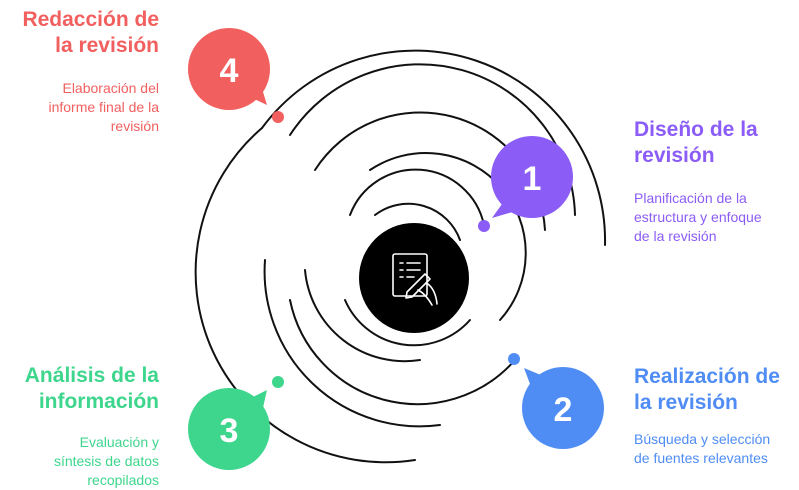 The width and height of the screenshot is (799, 490). I want to click on step-1-title: Diseño de la revisión, so click(696, 142).